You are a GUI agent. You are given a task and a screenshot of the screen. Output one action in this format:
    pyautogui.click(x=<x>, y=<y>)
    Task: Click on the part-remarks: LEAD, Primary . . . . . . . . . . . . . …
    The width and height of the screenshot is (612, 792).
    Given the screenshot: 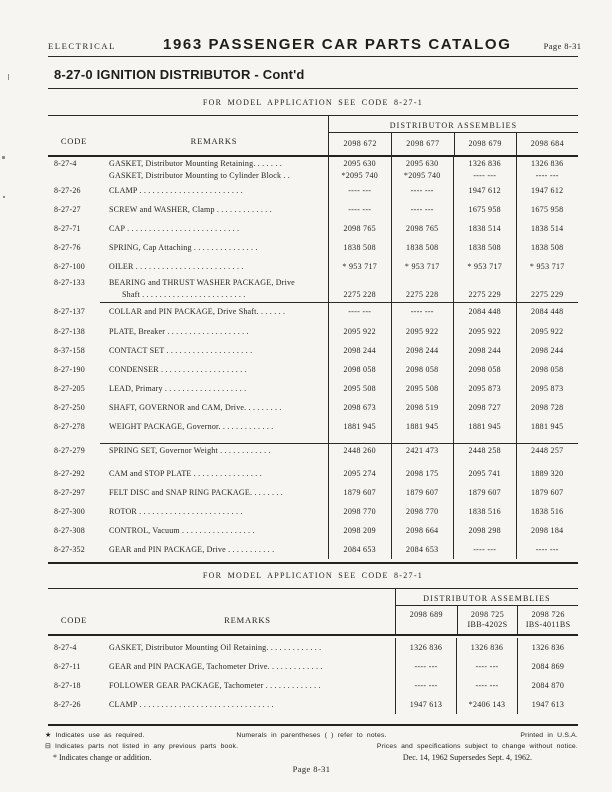 What is the action you would take?
    pyautogui.click(x=178, y=388)
    